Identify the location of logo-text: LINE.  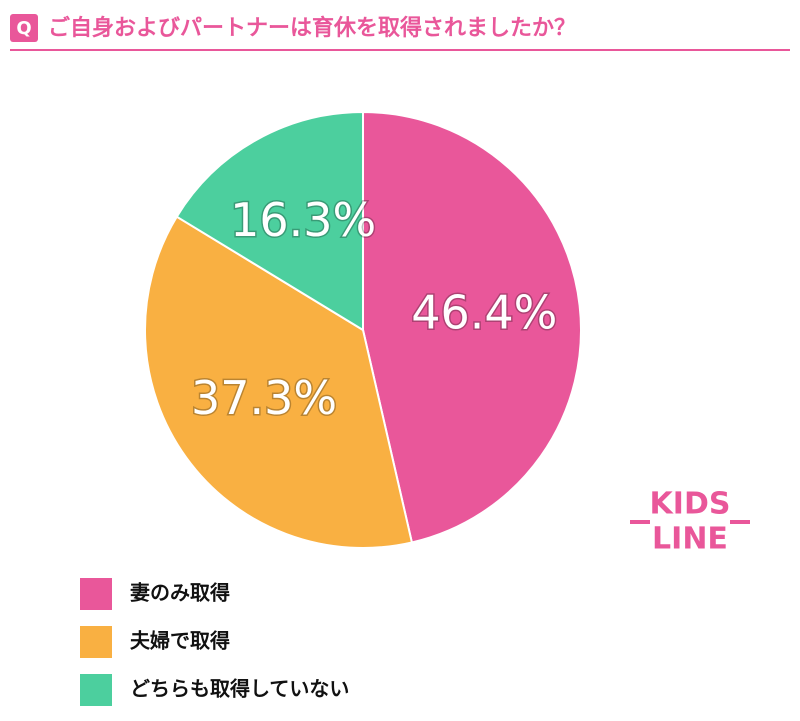
(690, 539).